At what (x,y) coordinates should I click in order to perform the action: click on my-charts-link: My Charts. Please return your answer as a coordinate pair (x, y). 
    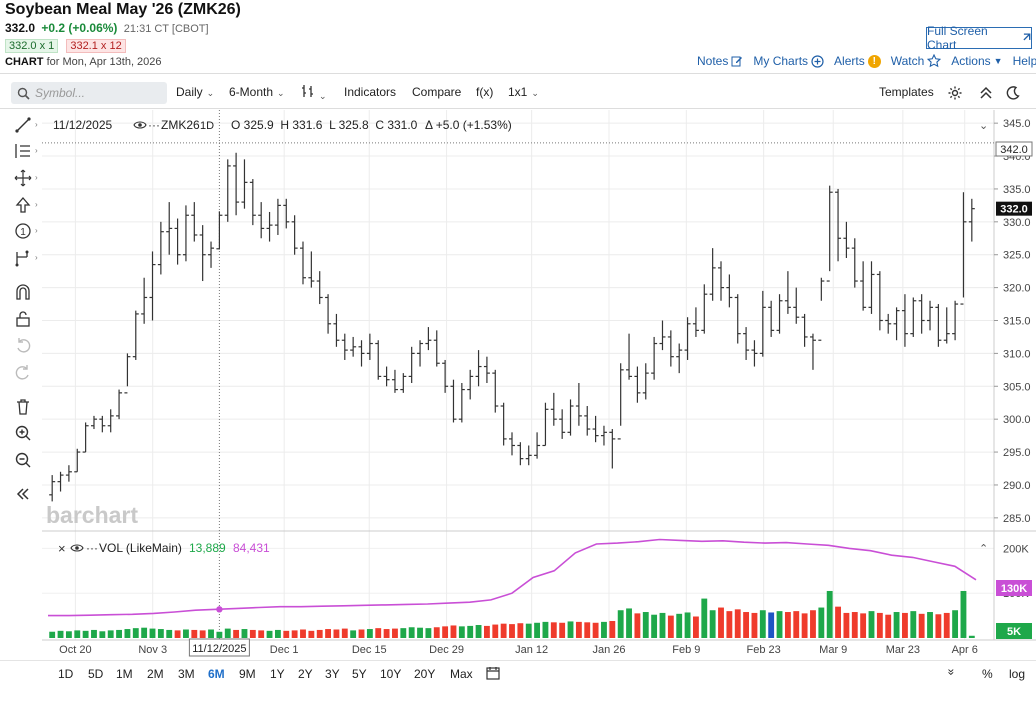
    Looking at the image, I should click on (788, 61).